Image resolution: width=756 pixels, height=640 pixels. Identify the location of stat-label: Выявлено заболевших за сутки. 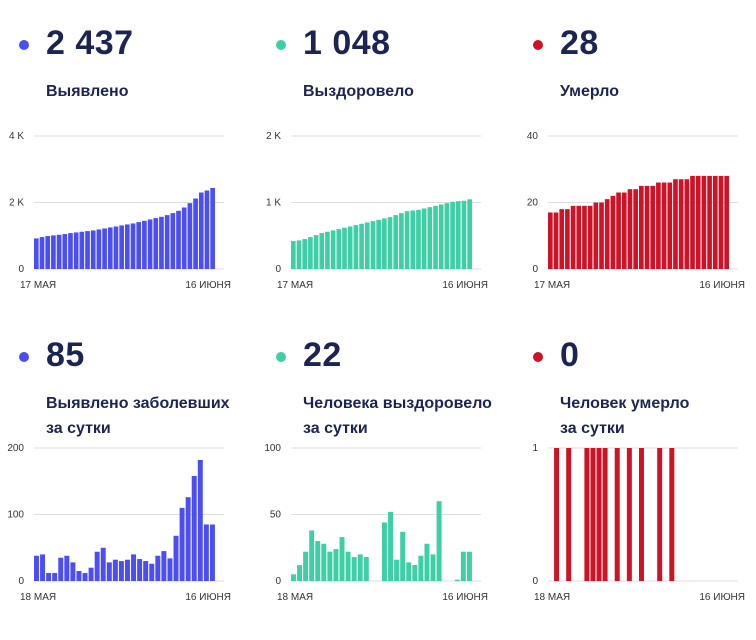
(138, 416).